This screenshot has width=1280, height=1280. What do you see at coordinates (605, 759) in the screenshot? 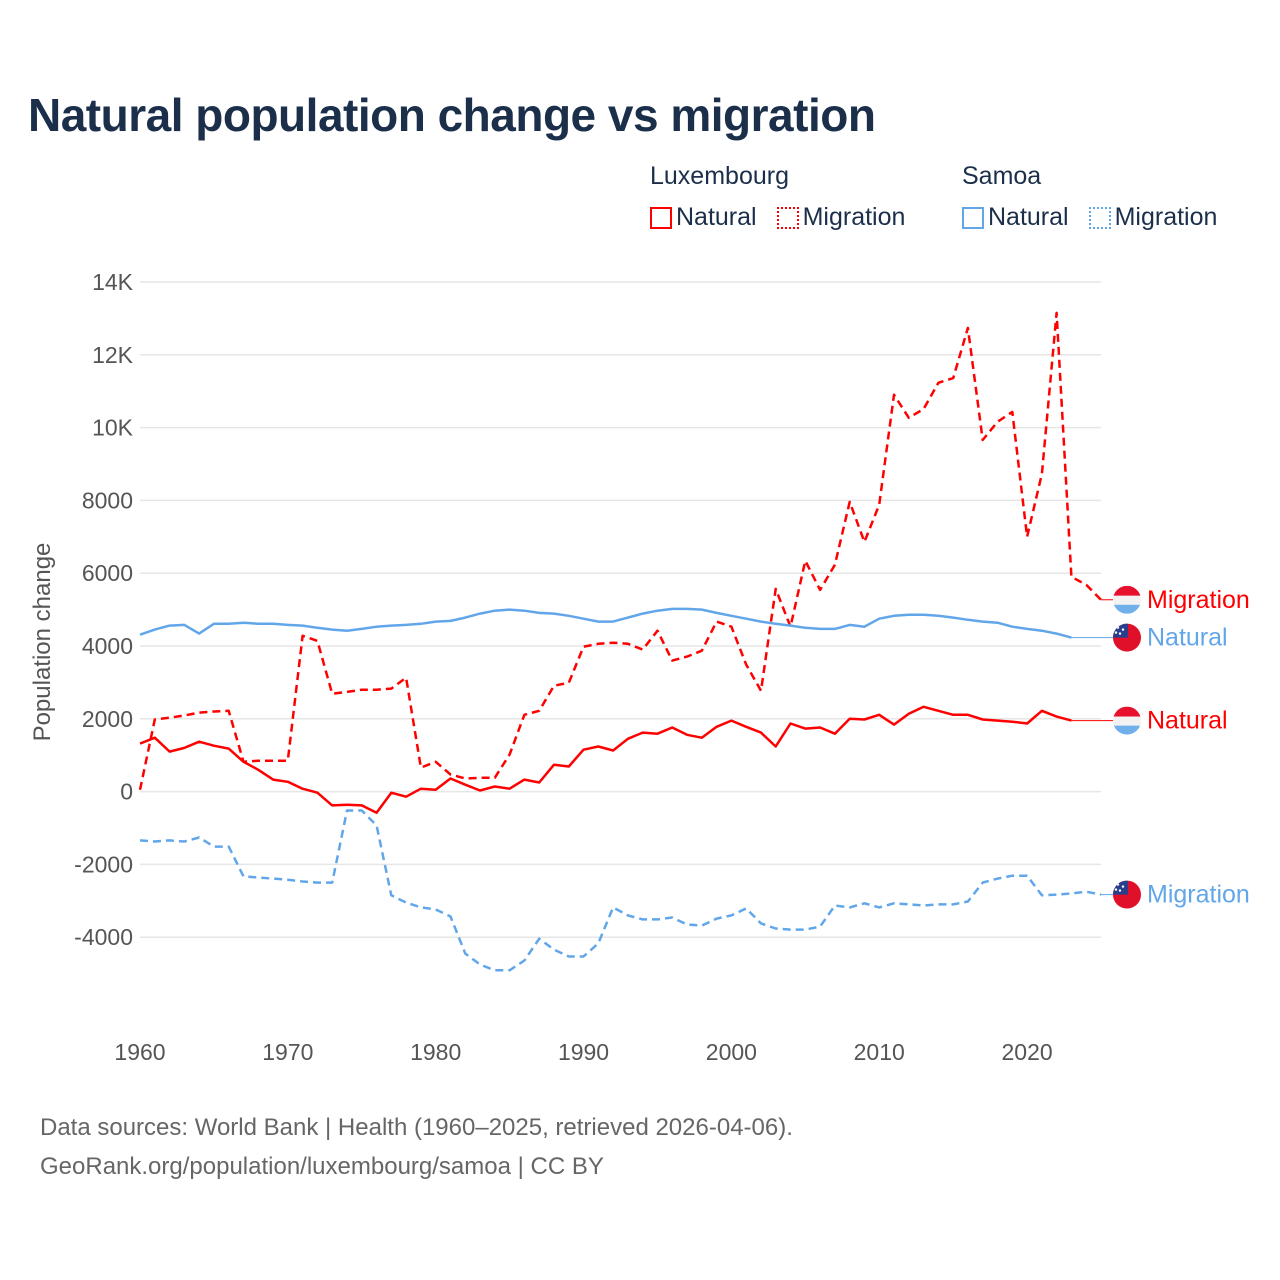
I see `series-line-luxembourg-natural` at bounding box center [605, 759].